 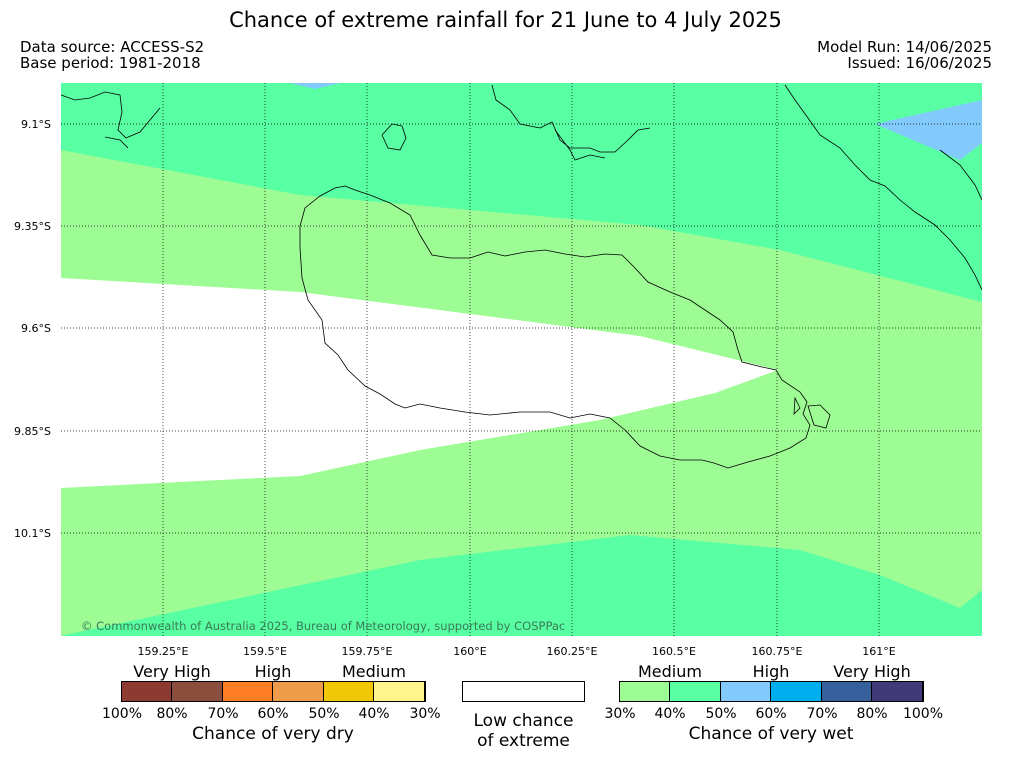 I want to click on islet-east-coast, so click(x=819, y=416).